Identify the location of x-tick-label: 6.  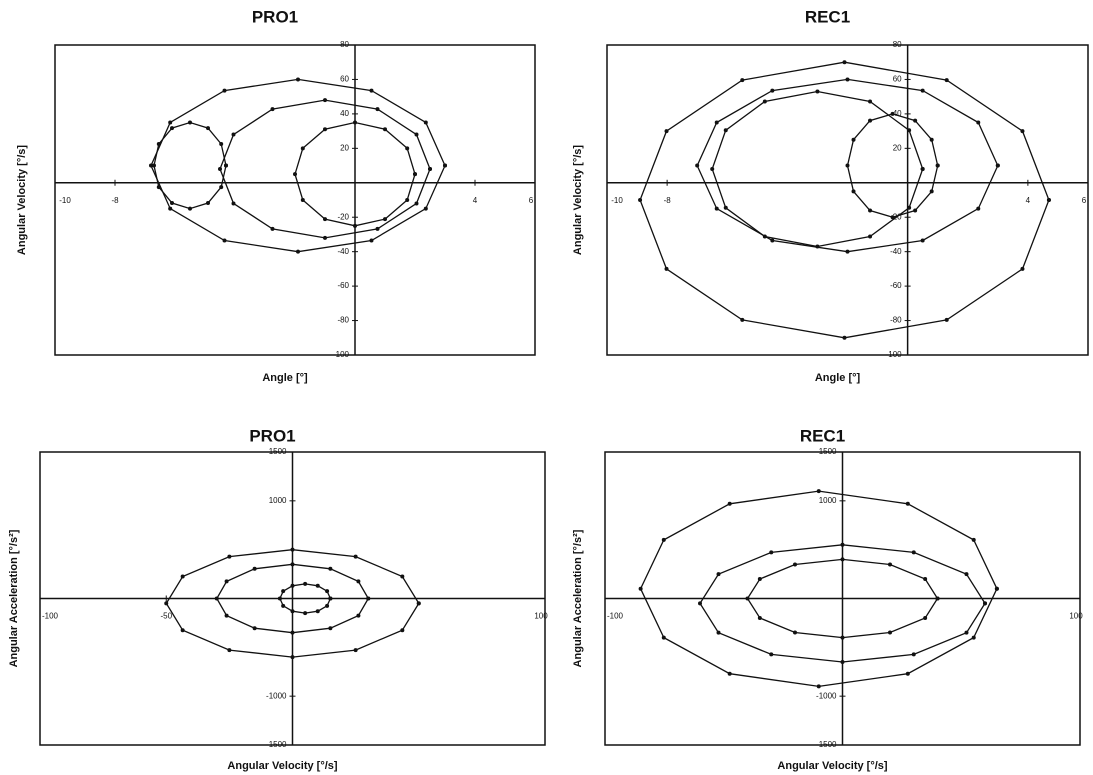
(1084, 200).